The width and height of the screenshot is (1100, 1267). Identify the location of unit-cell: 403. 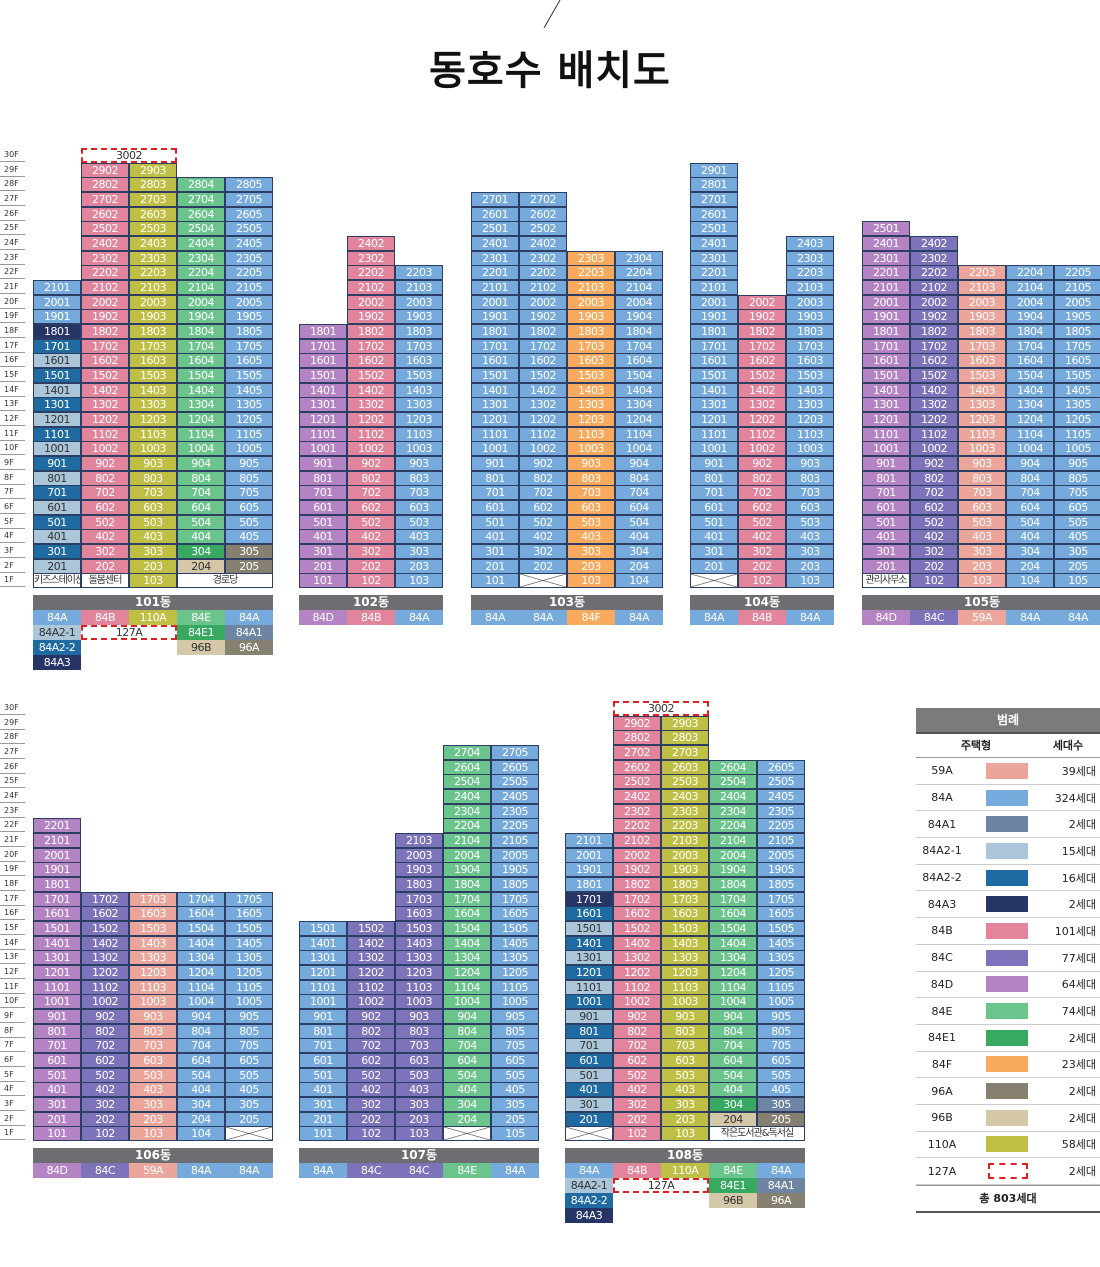
(982, 537).